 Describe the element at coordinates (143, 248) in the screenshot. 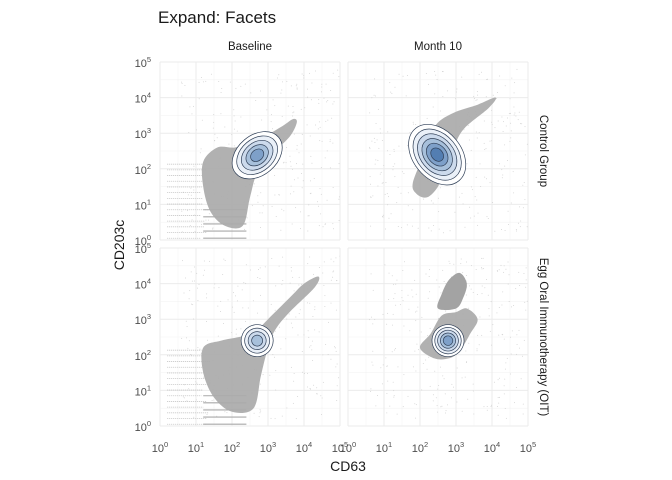

I see `y-tick-label: 10⁵` at that location.